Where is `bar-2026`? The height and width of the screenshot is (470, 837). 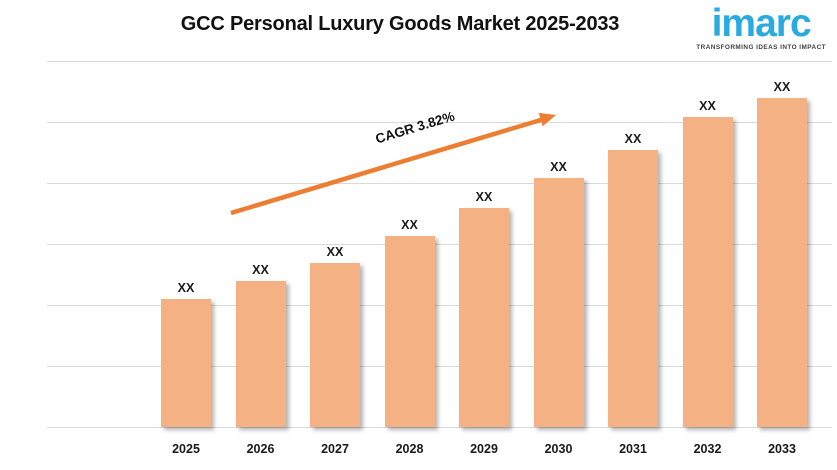
bar-2026 is located at coordinates (260, 353).